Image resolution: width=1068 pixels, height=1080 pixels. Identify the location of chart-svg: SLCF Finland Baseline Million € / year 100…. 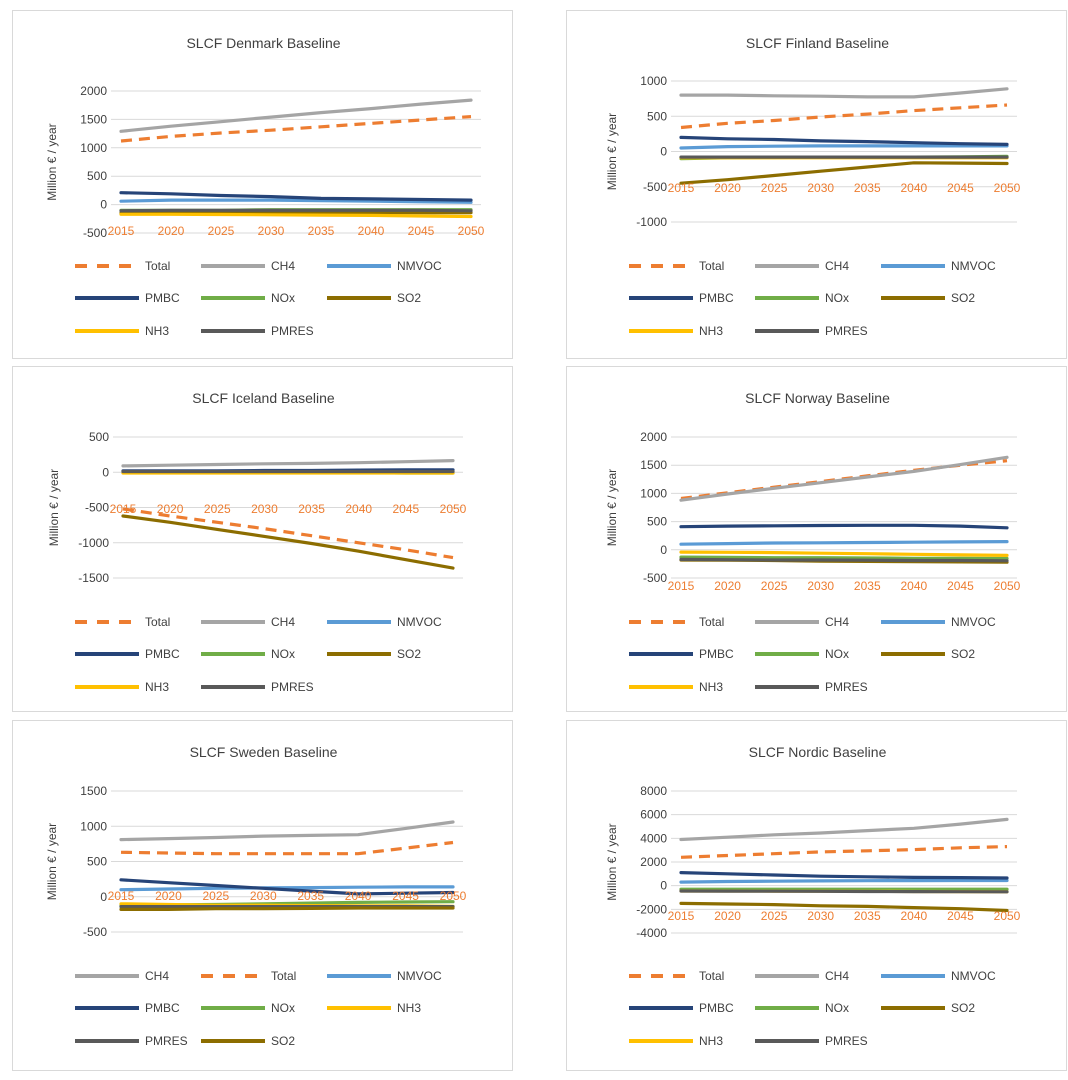
(813, 186).